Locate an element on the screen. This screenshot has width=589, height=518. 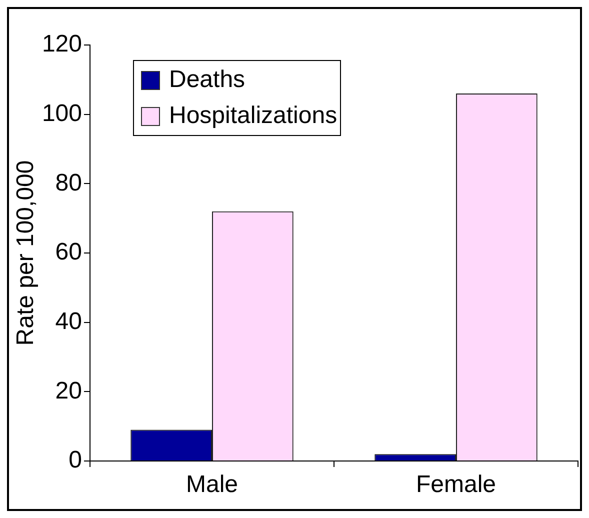
x-tick-label: Female is located at coordinates (456, 484).